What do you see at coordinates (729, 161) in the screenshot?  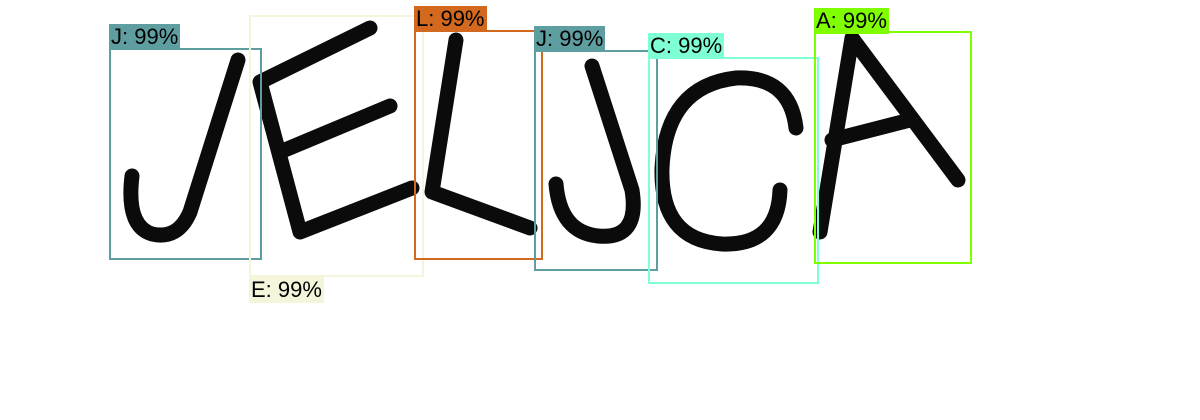 I see `glyph-c` at bounding box center [729, 161].